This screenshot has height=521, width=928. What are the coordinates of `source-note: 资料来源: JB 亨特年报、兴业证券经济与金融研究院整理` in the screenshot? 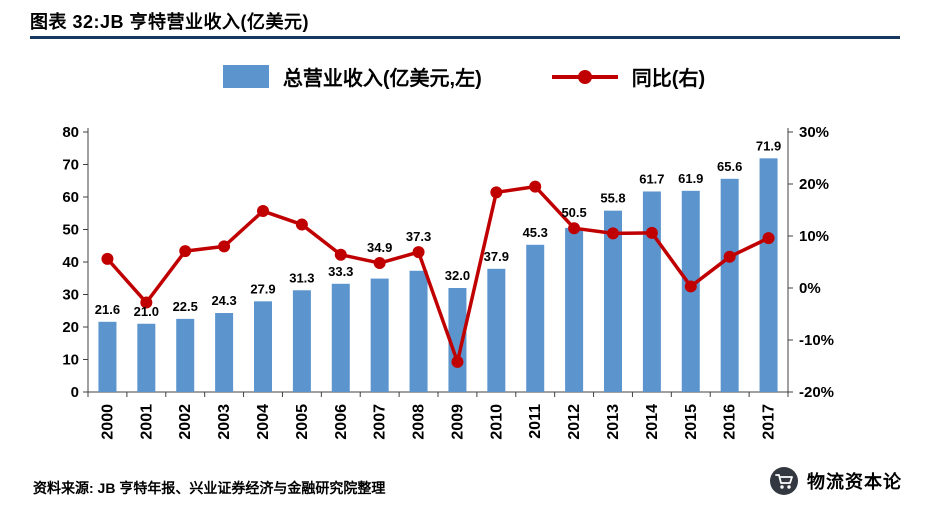 It's located at (209, 488).